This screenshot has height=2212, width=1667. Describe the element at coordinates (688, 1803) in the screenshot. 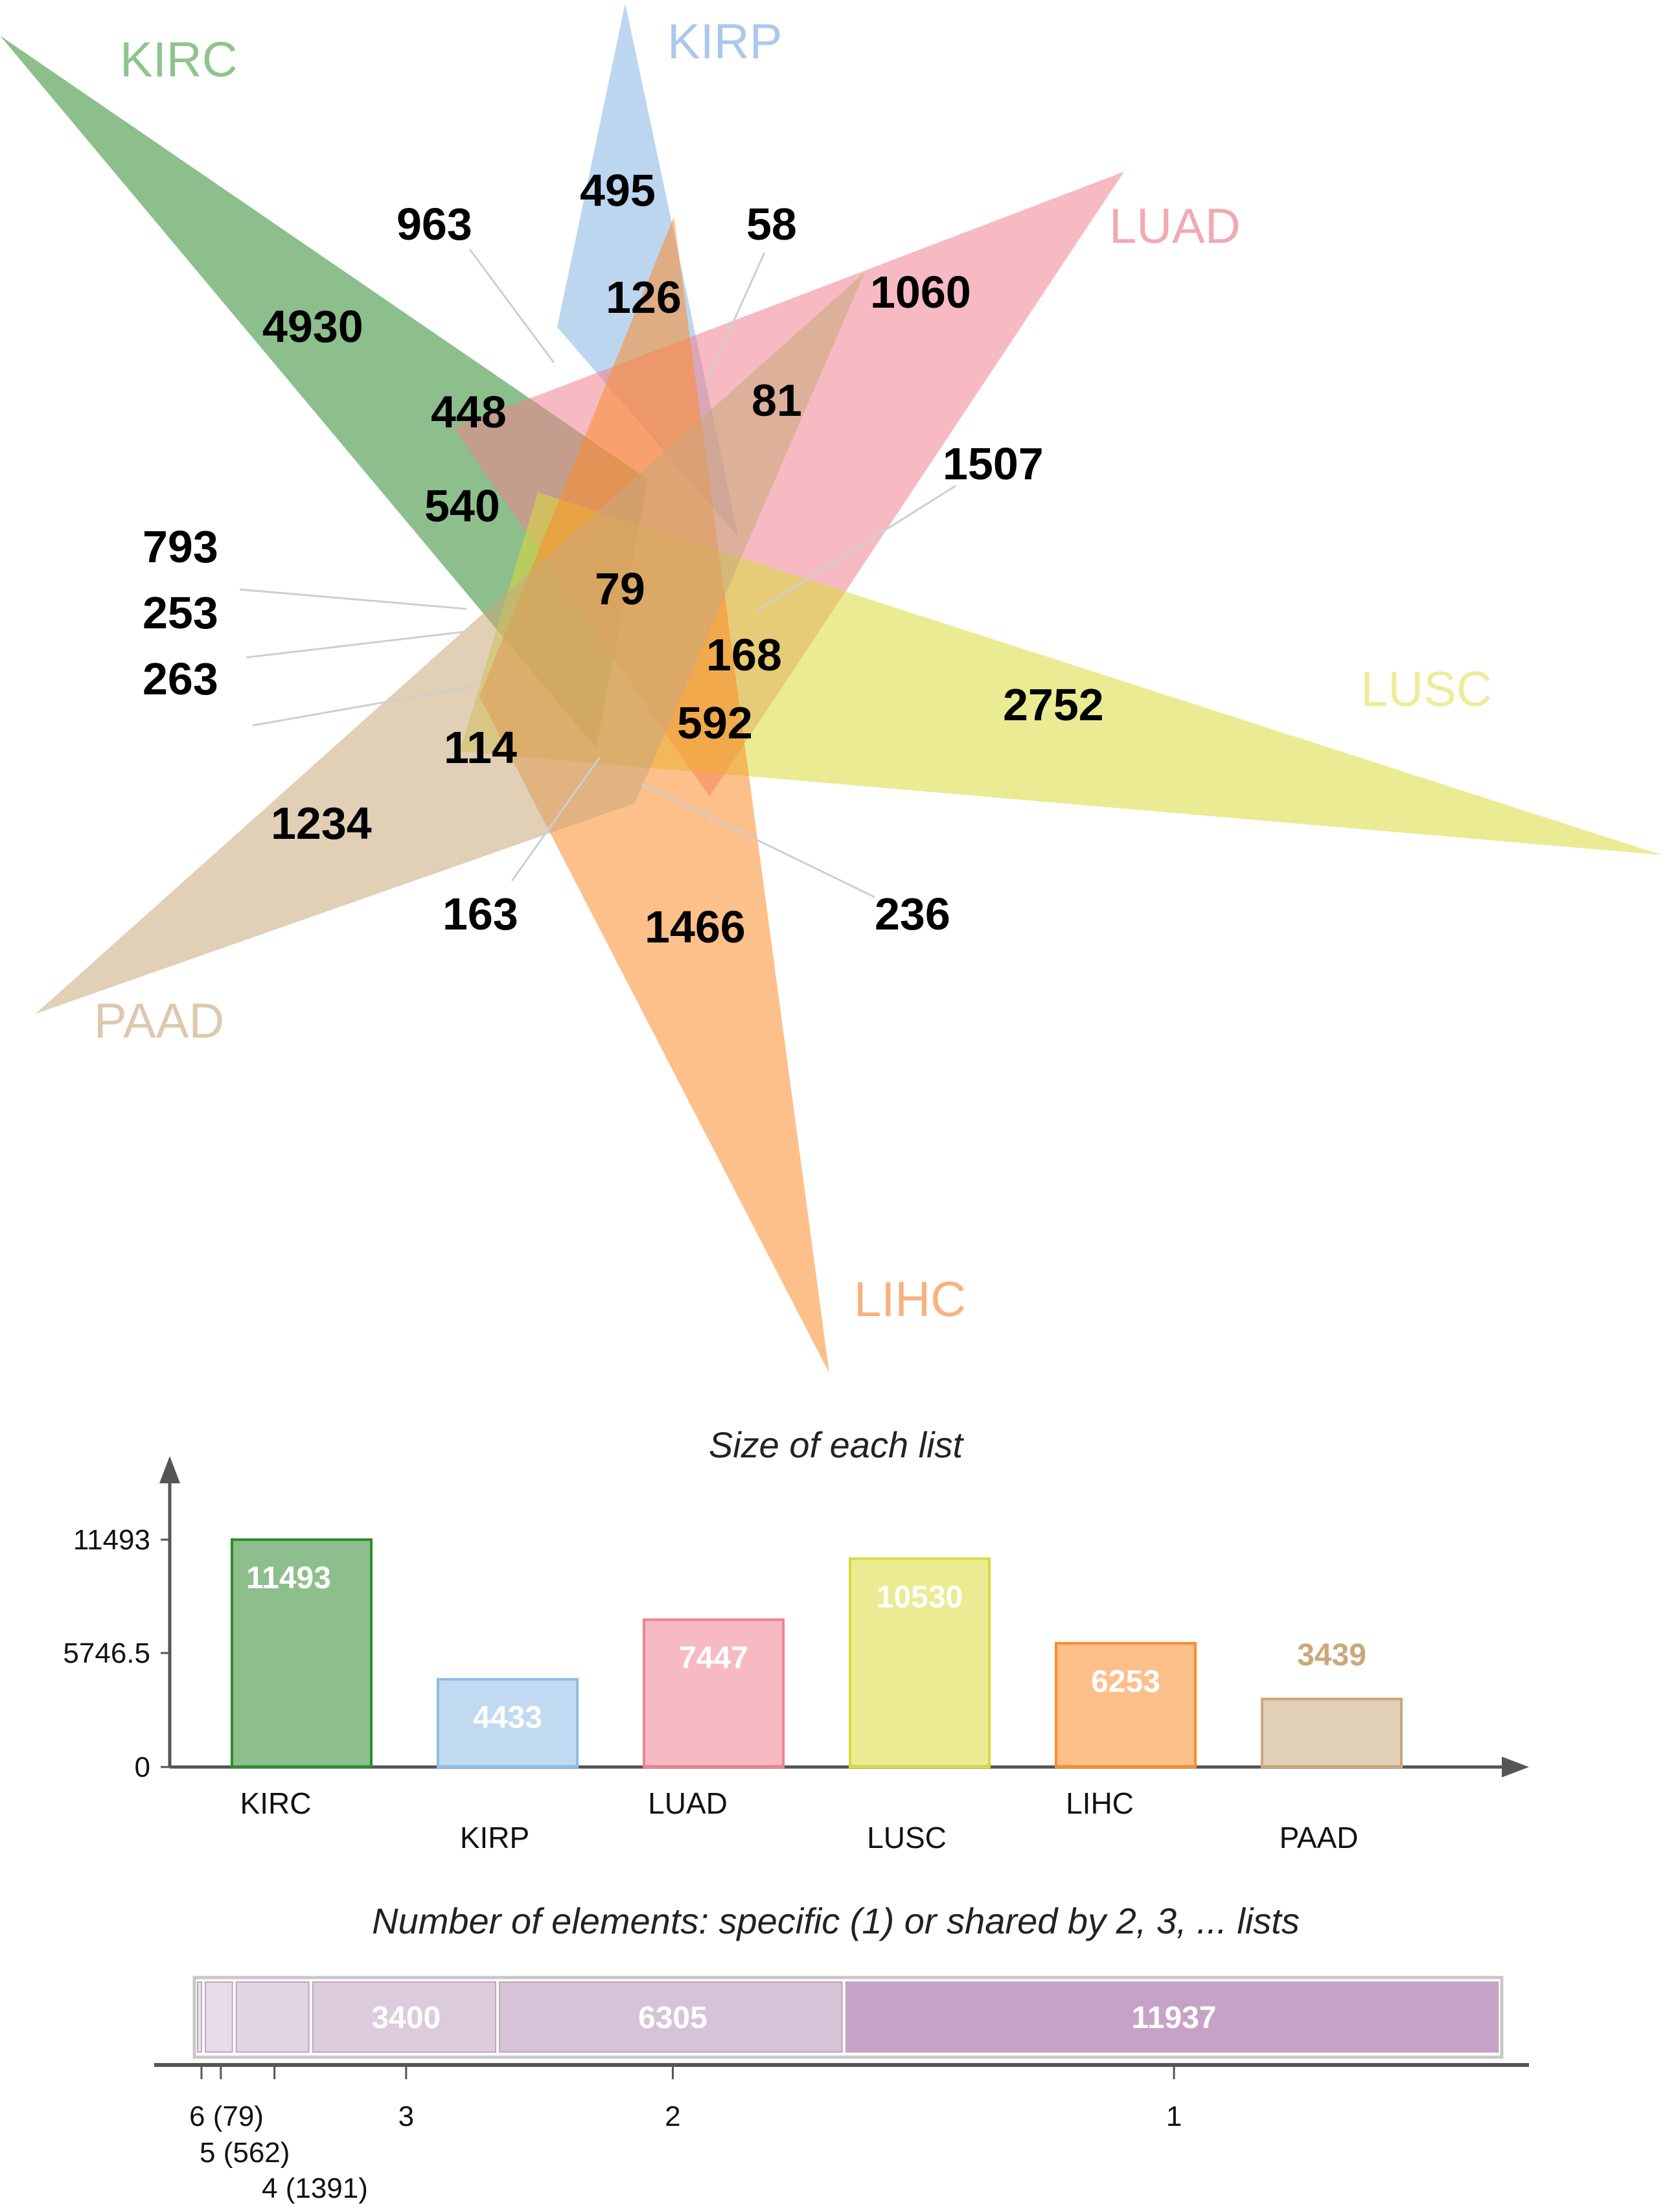

I see `category-label: LUAD` at that location.